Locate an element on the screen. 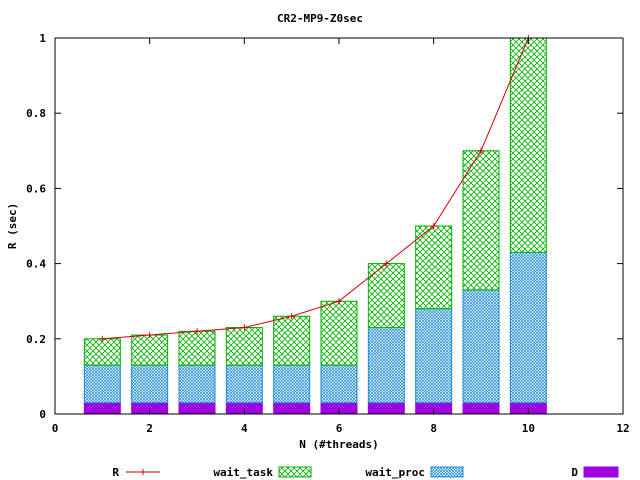 This screenshot has height=480, width=640. y-axis-label: R (sec) is located at coordinates (12, 226).